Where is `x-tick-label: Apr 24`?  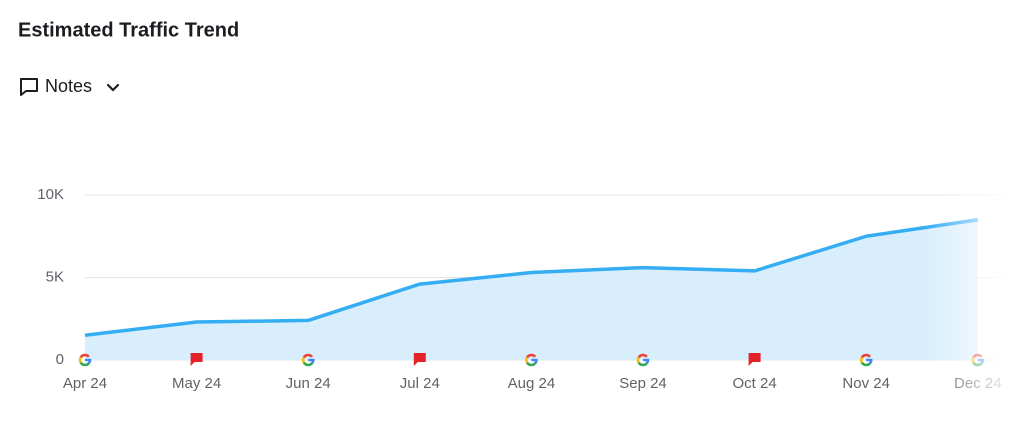
x-tick-label: Apr 24 is located at coordinates (85, 383).